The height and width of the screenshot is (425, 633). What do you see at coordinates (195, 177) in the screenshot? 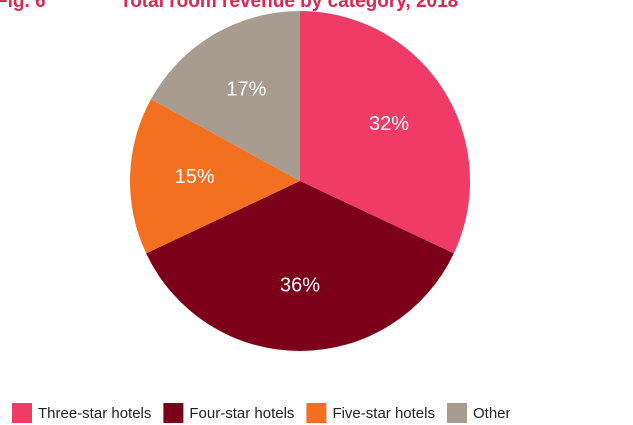
I see `slice-label: 15%` at bounding box center [195, 177].